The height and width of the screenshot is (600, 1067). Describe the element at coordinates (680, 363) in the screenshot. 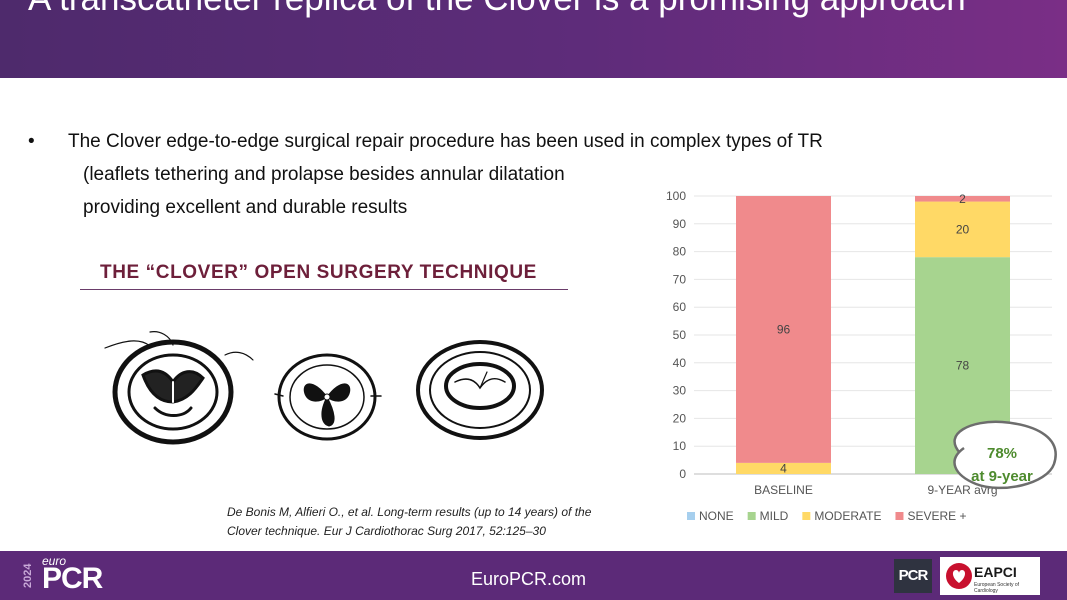

I see `y-tick-label: 40` at that location.